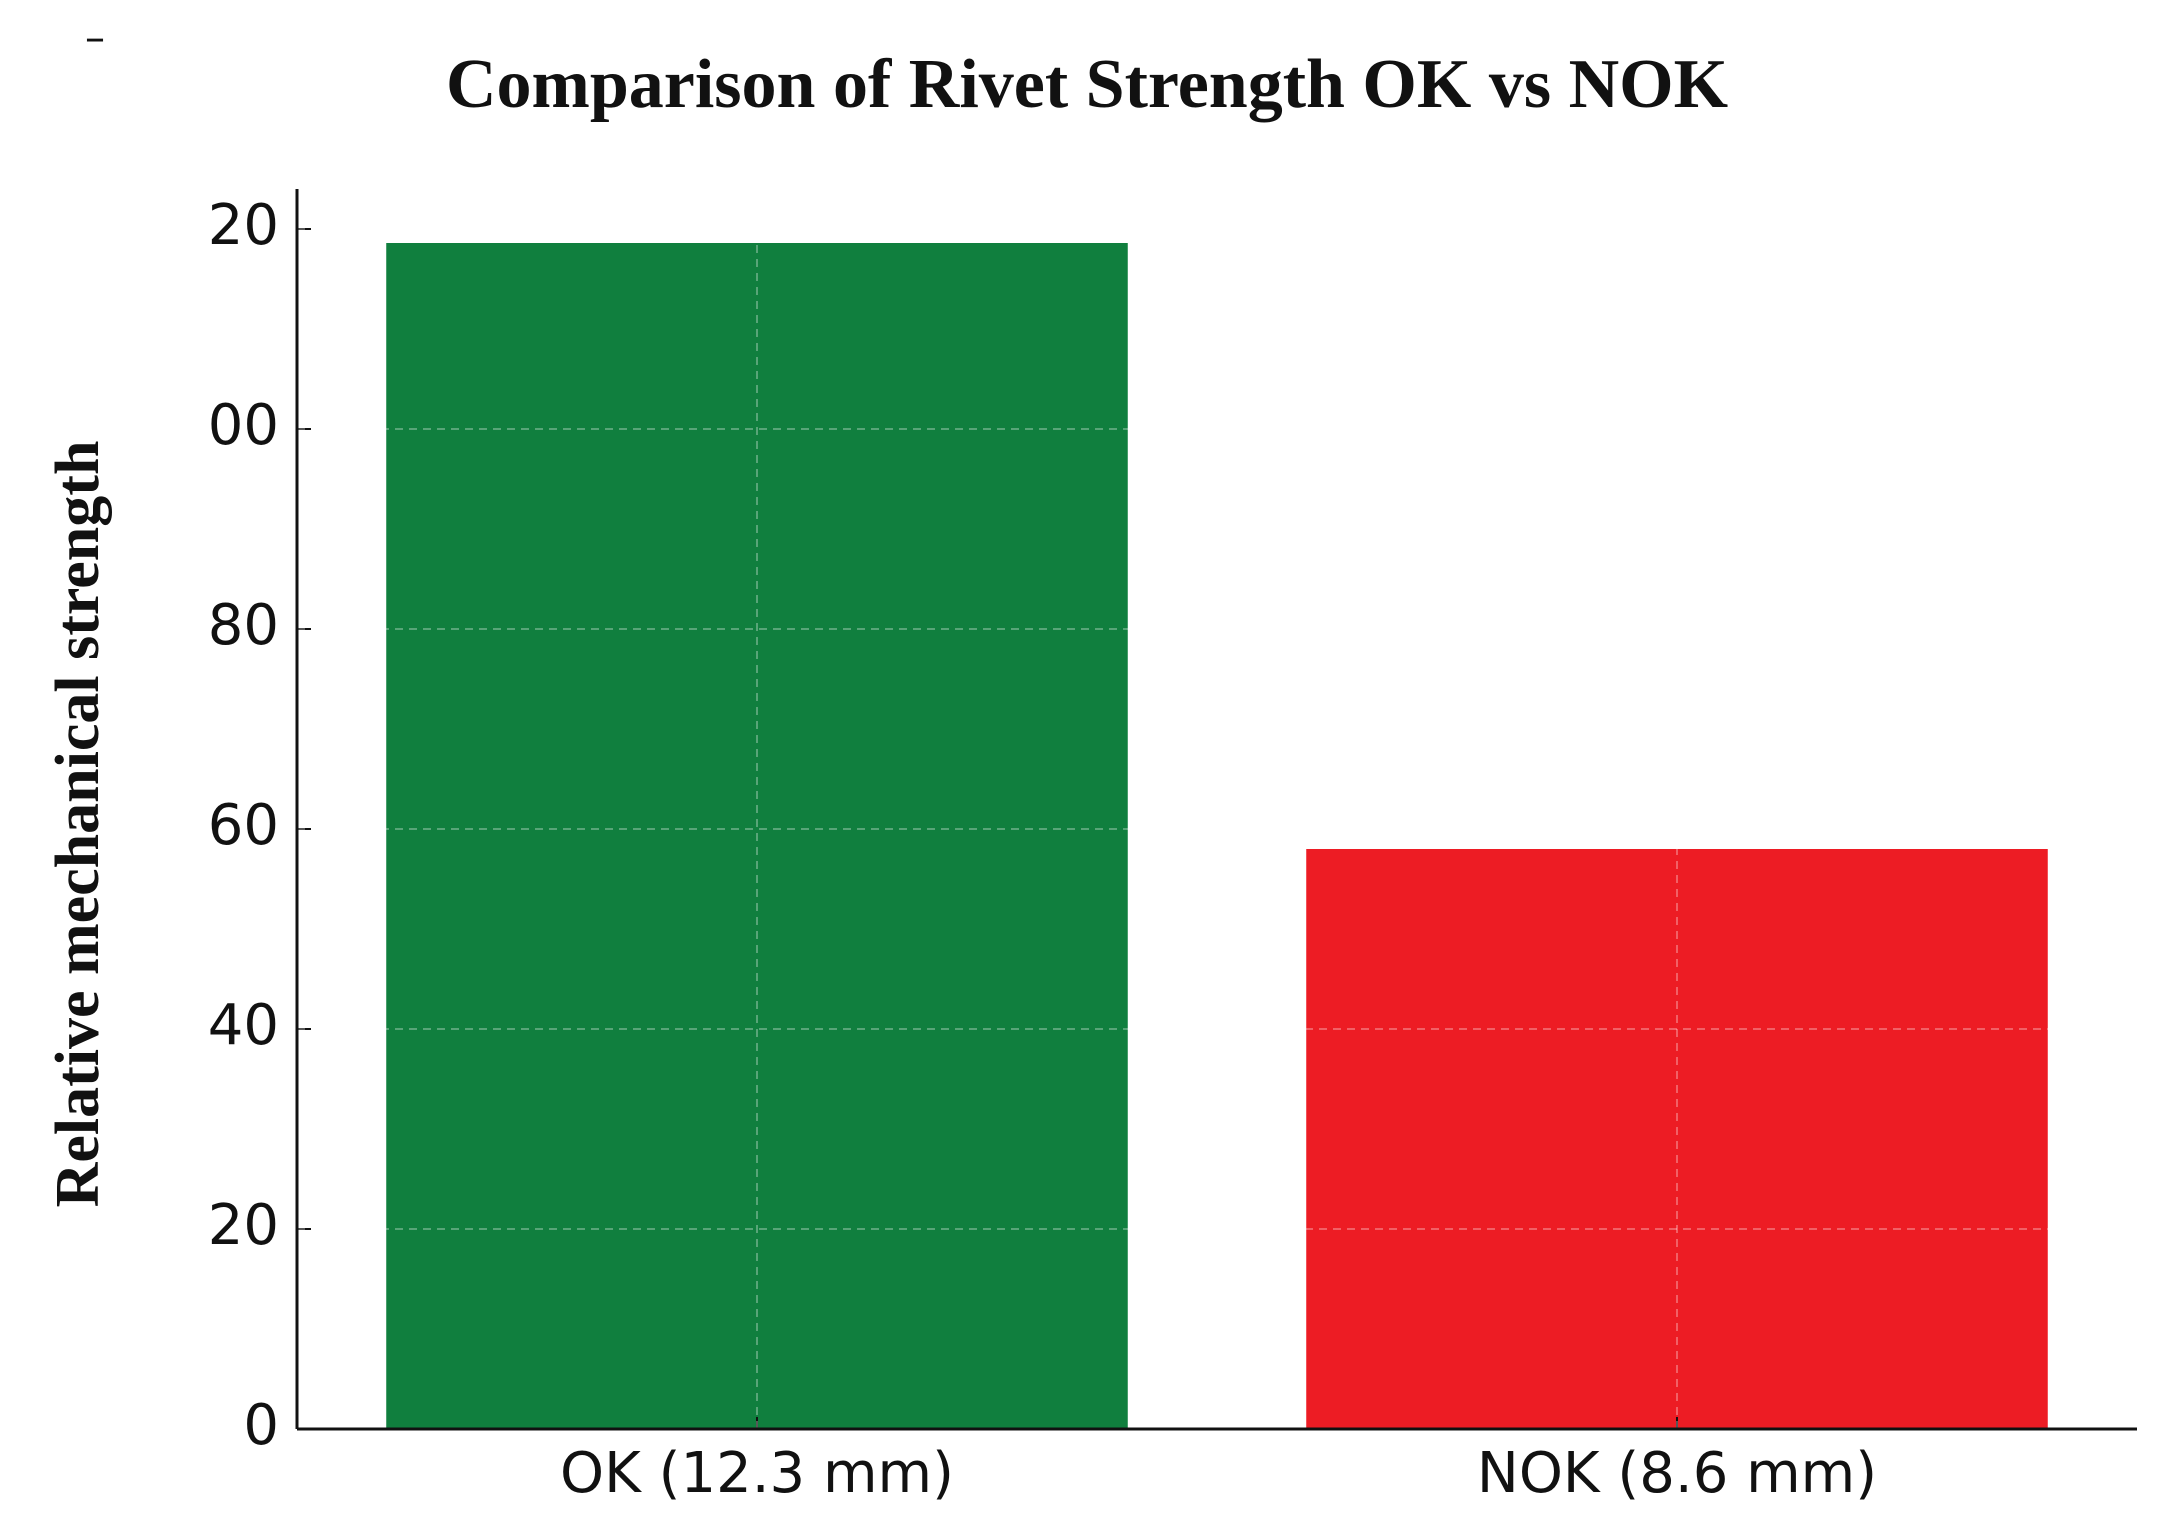 The height and width of the screenshot is (1537, 2174). What do you see at coordinates (757, 1473) in the screenshot?
I see `x-tick-label: OK (12.3 mm)` at bounding box center [757, 1473].